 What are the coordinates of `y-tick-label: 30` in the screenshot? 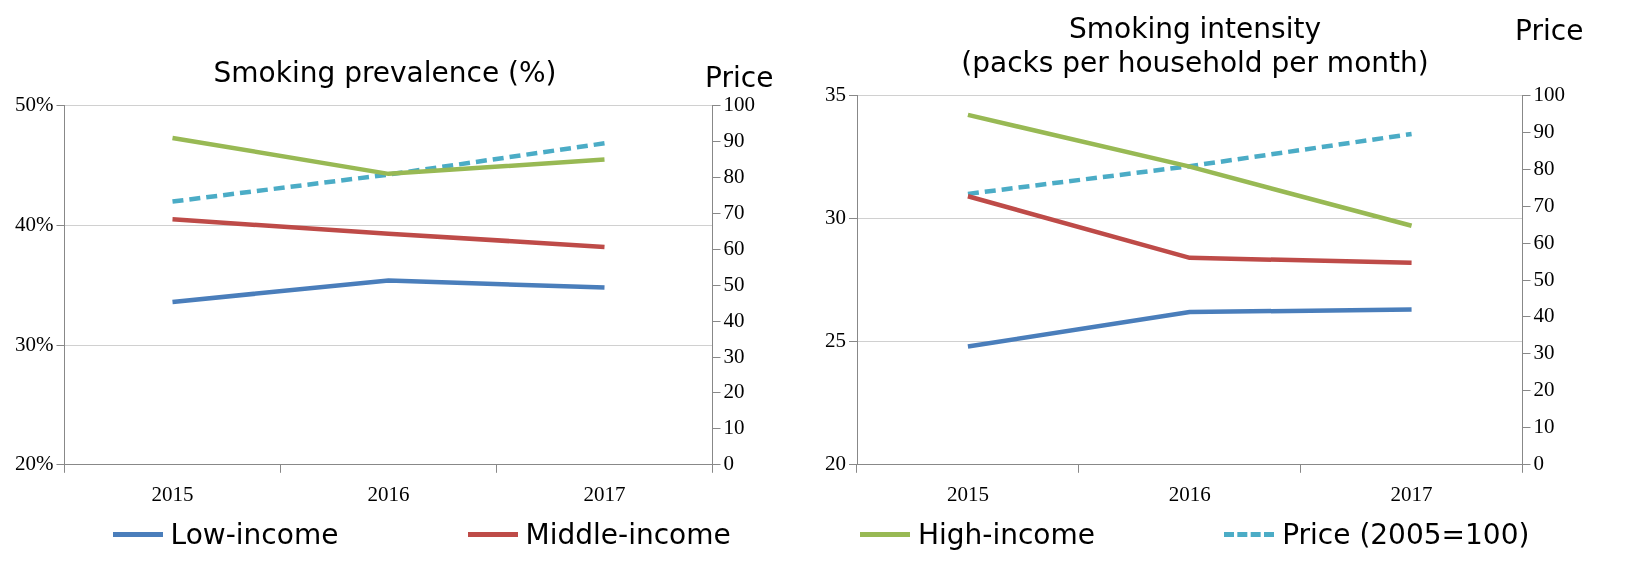 It's located at (835, 216).